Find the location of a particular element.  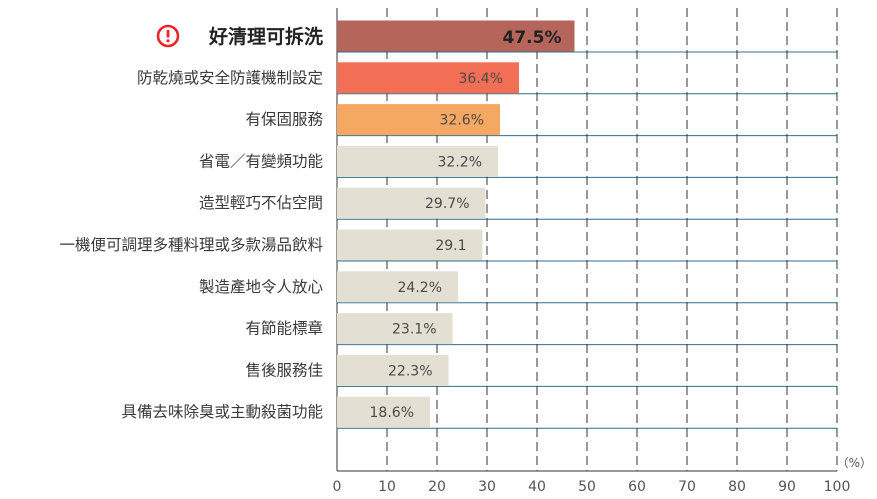

x-tick-label: 60 is located at coordinates (637, 487).